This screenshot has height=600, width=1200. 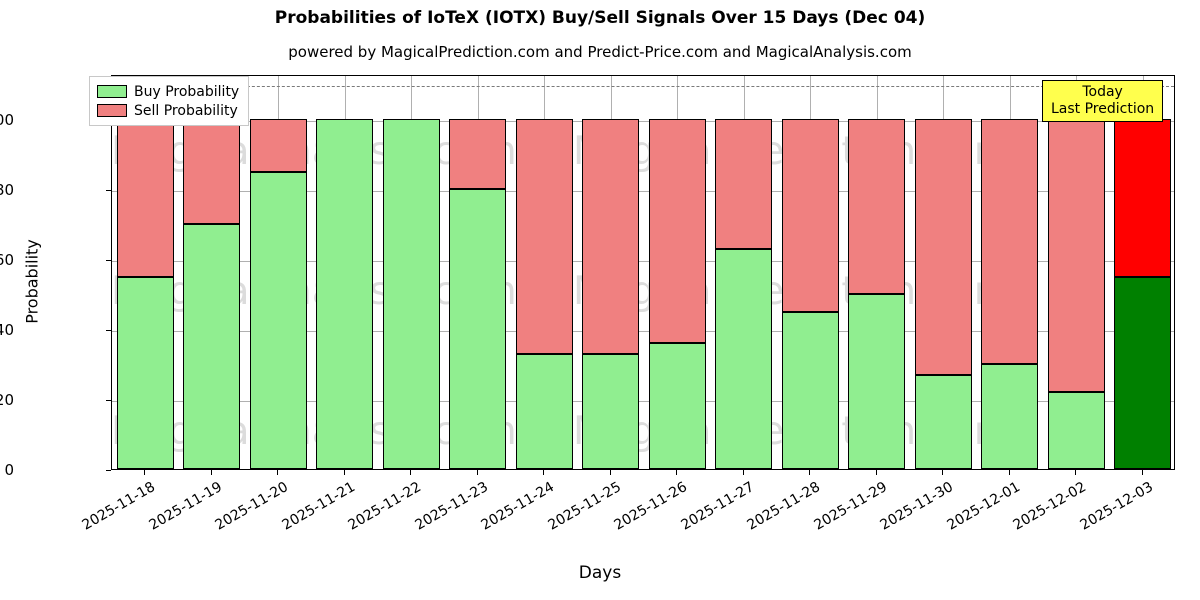 What do you see at coordinates (32, 281) in the screenshot?
I see `y-axis-label: Probability` at bounding box center [32, 281].